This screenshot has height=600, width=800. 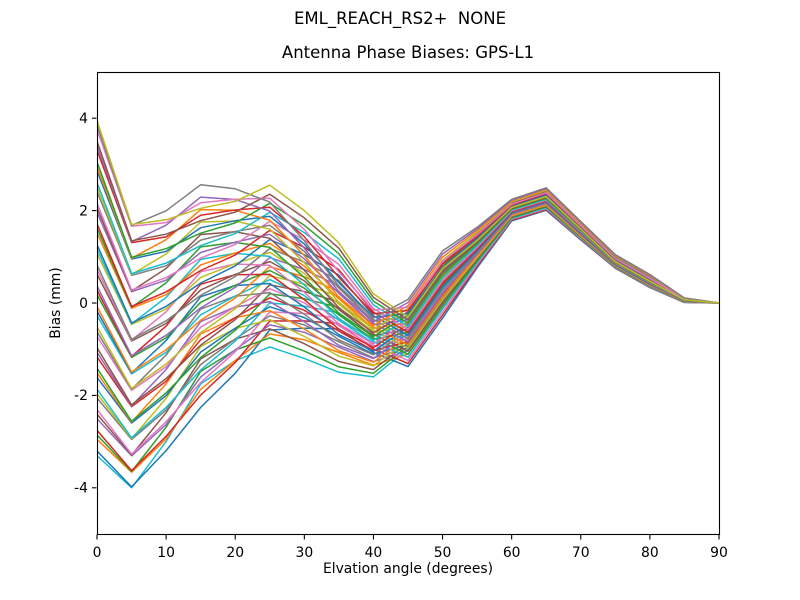 I want to click on x-tick-label: 50, so click(x=443, y=553).